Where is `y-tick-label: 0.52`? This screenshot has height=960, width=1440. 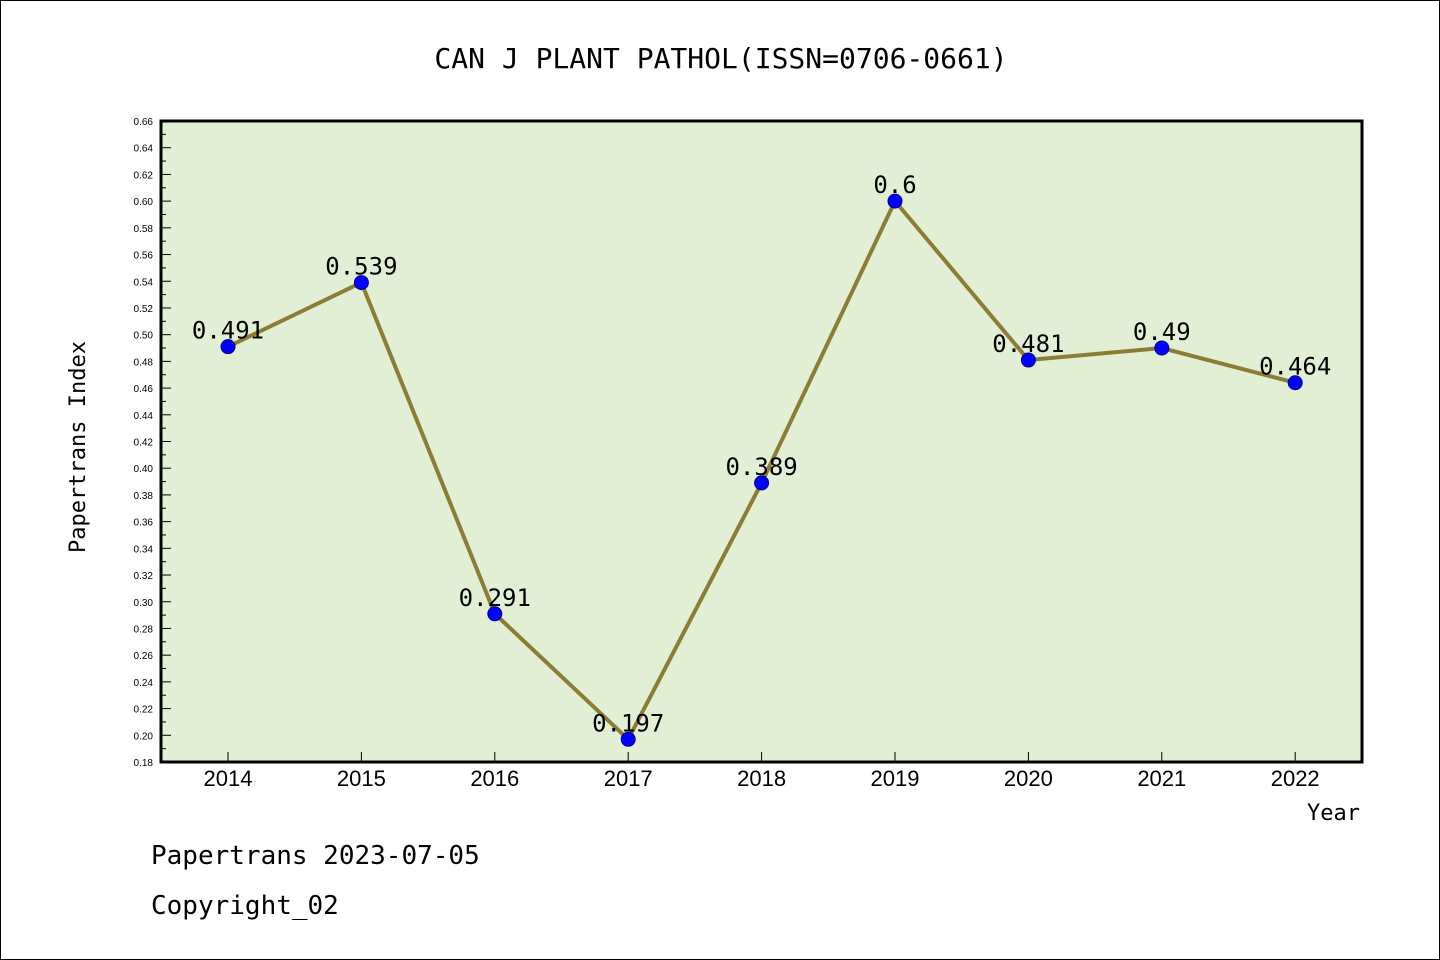
y-tick-label: 0.52 is located at coordinates (144, 309).